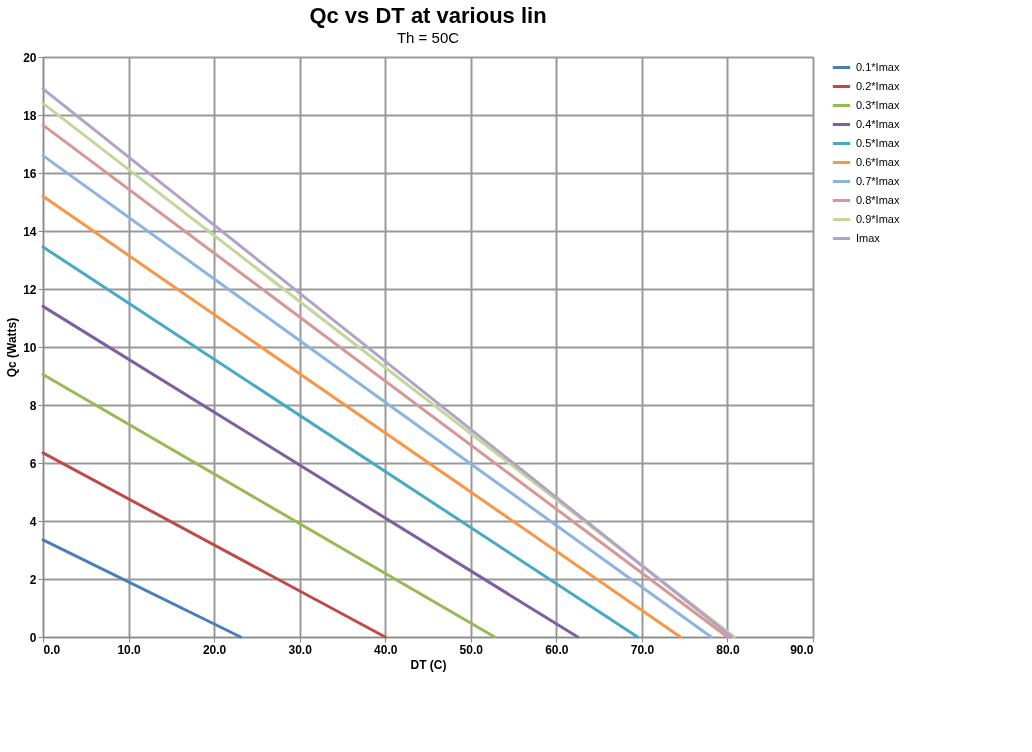 The width and height of the screenshot is (1032, 752). I want to click on x-tick-label: 30.0, so click(300, 649).